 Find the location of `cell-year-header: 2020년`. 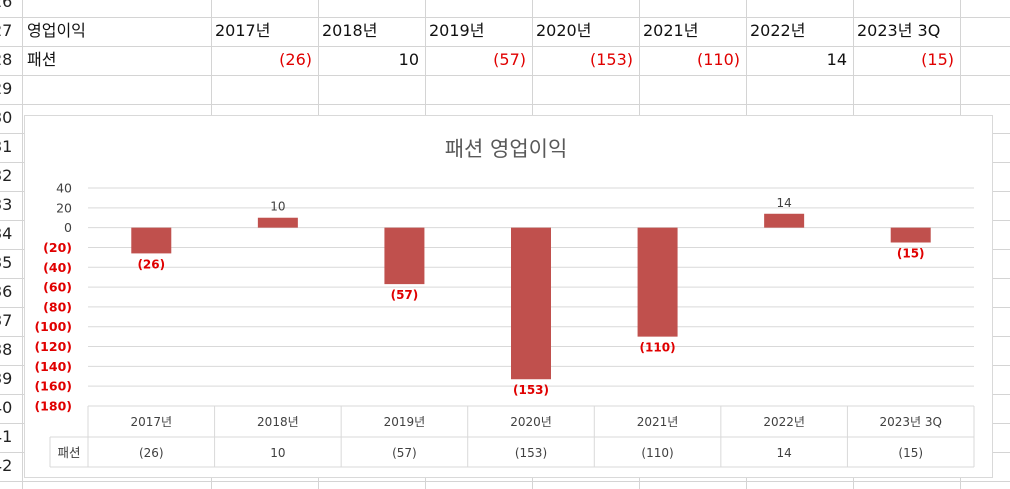

cell-year-header: 2020년 is located at coordinates (564, 30).